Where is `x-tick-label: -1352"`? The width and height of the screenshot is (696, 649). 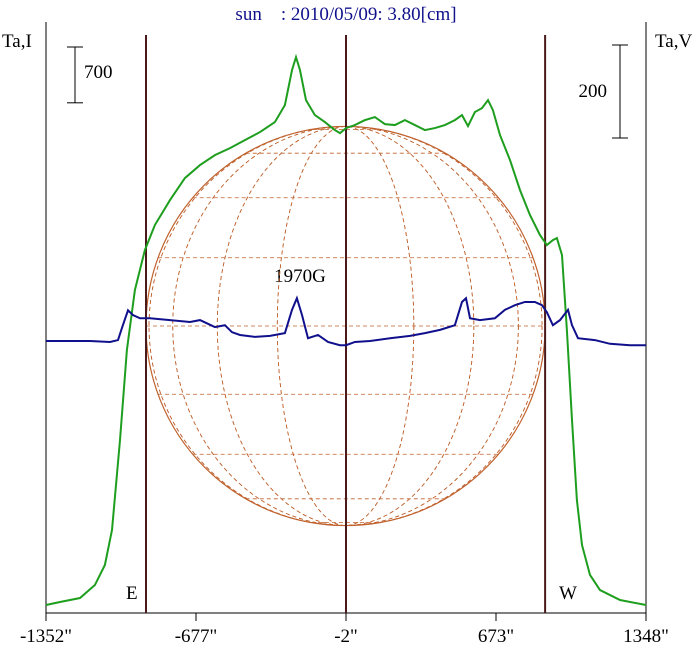 x-tick-label: -1352" is located at coordinates (46, 636).